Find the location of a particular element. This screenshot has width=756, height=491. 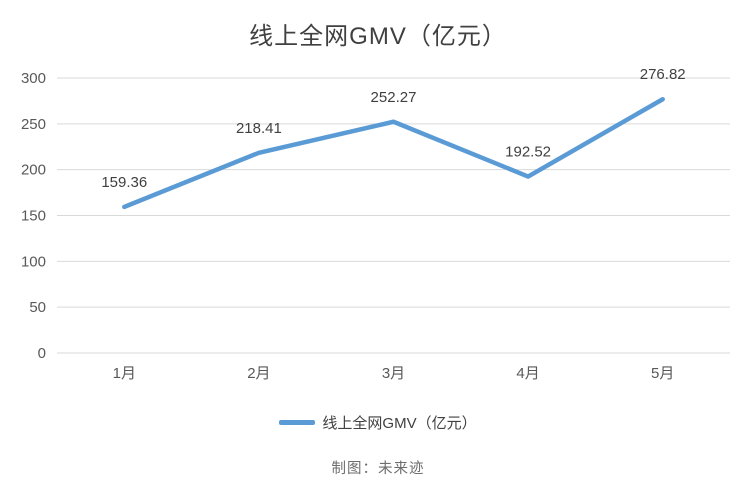

x-tick-label: 5月 is located at coordinates (662, 373).